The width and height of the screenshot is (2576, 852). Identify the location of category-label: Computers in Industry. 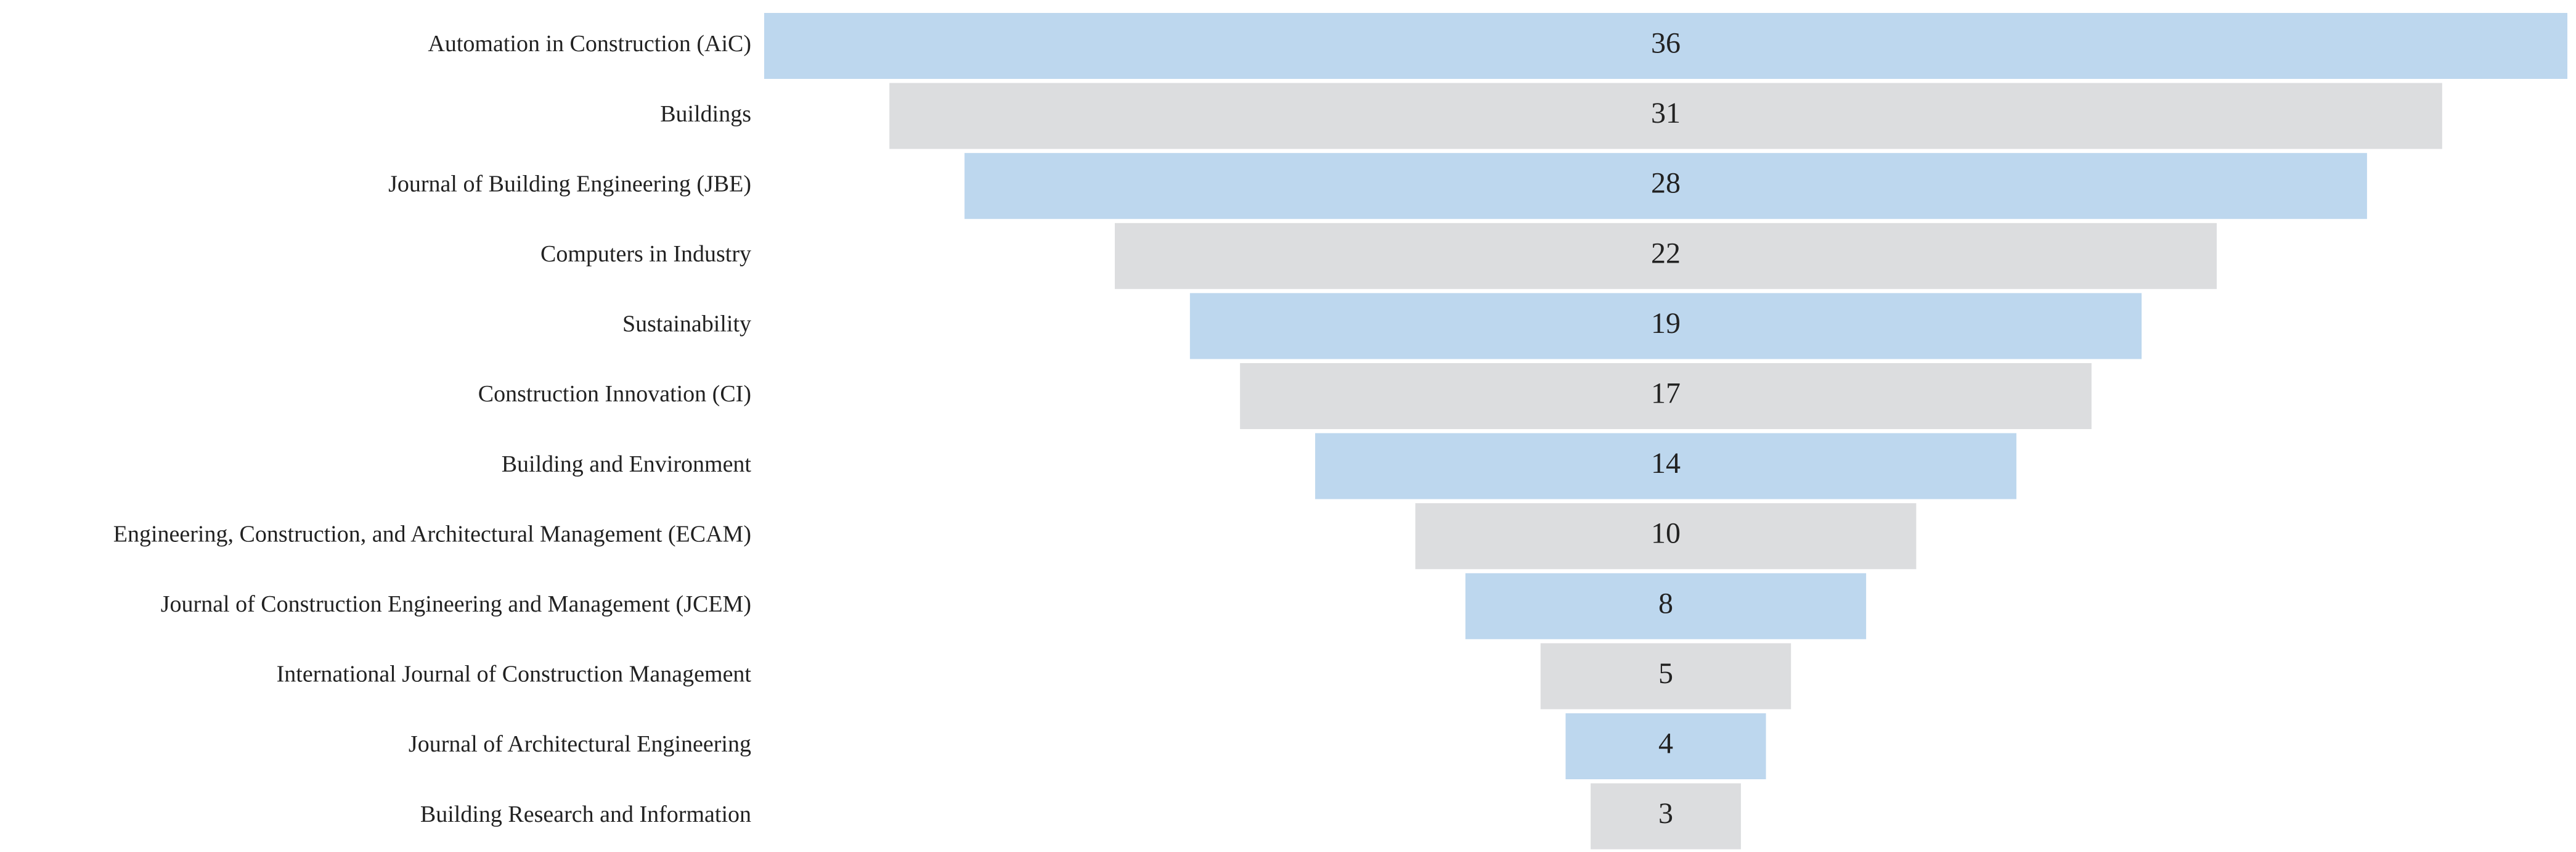
(645, 254).